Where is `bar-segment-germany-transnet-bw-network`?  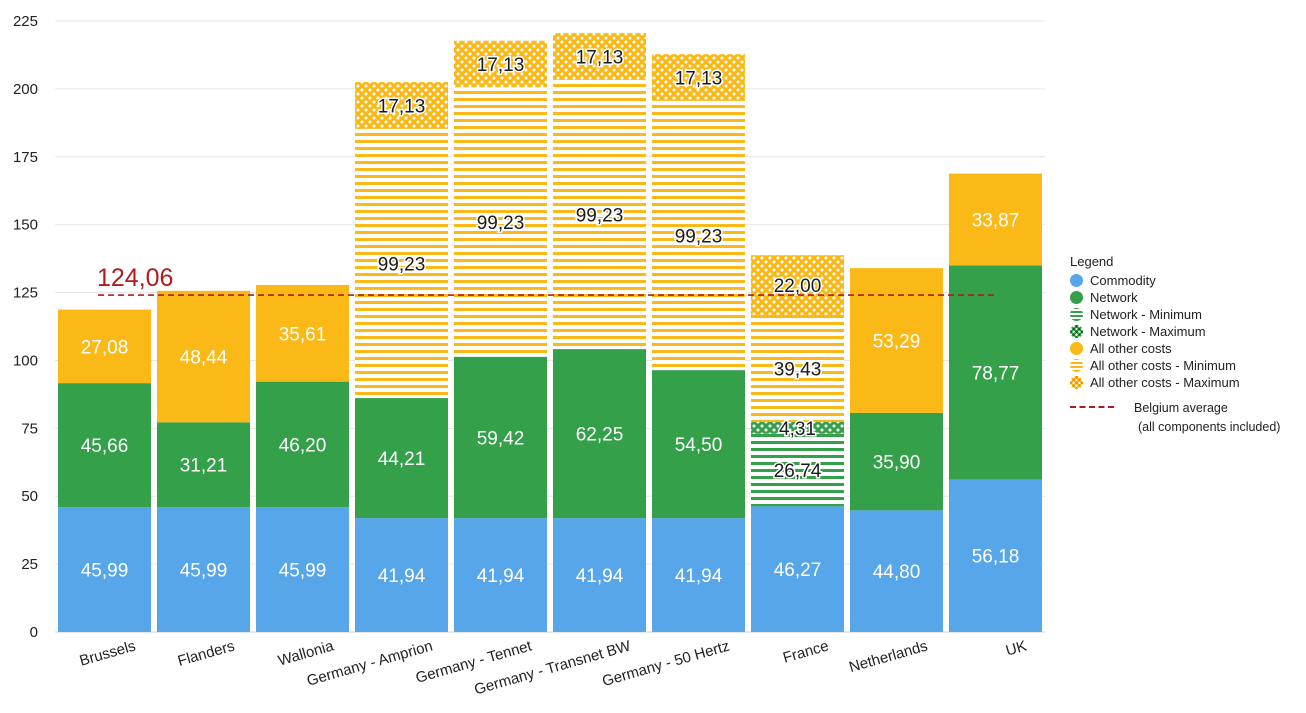
bar-segment-germany-transnet-bw-network is located at coordinates (599, 434).